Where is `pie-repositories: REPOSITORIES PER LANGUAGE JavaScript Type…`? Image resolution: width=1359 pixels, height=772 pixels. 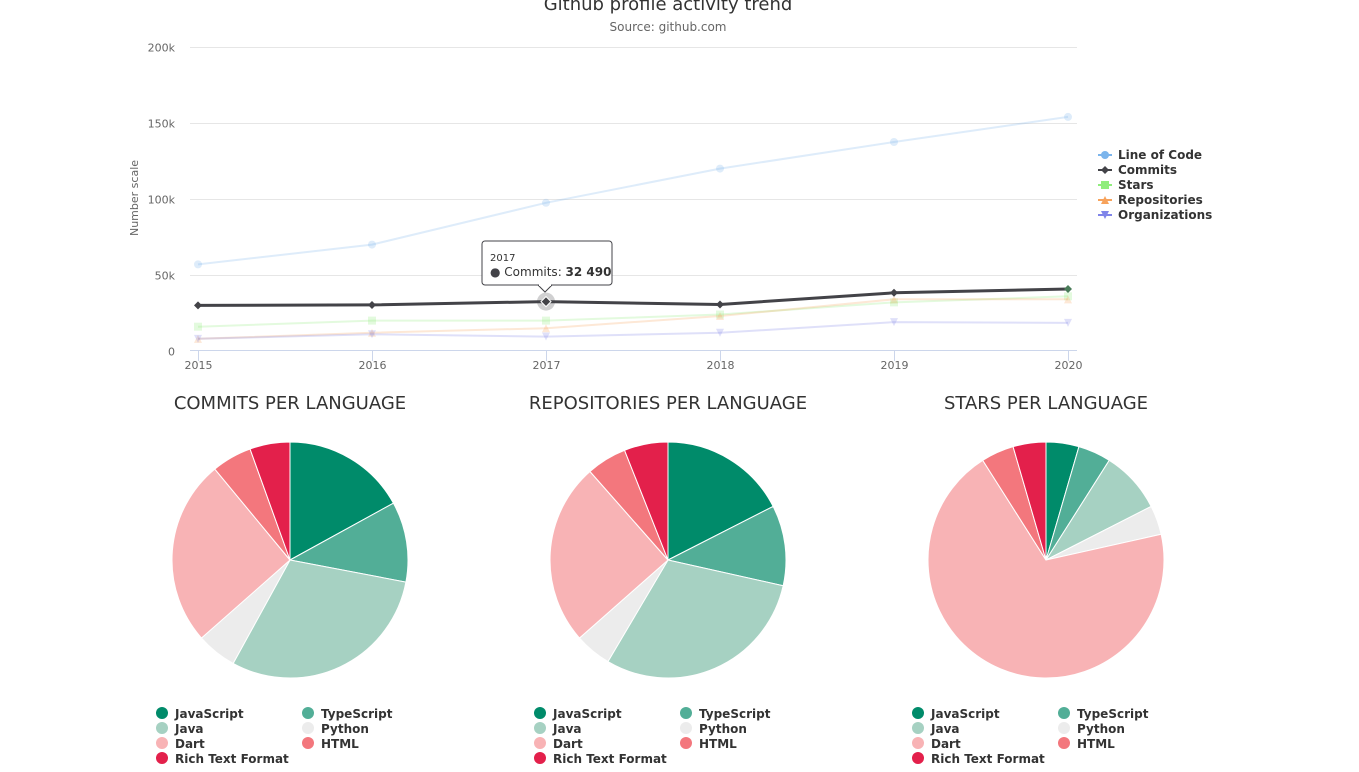 pie-repositories: REPOSITORIES PER LANGUAGE JavaScript Type… is located at coordinates (668, 578).